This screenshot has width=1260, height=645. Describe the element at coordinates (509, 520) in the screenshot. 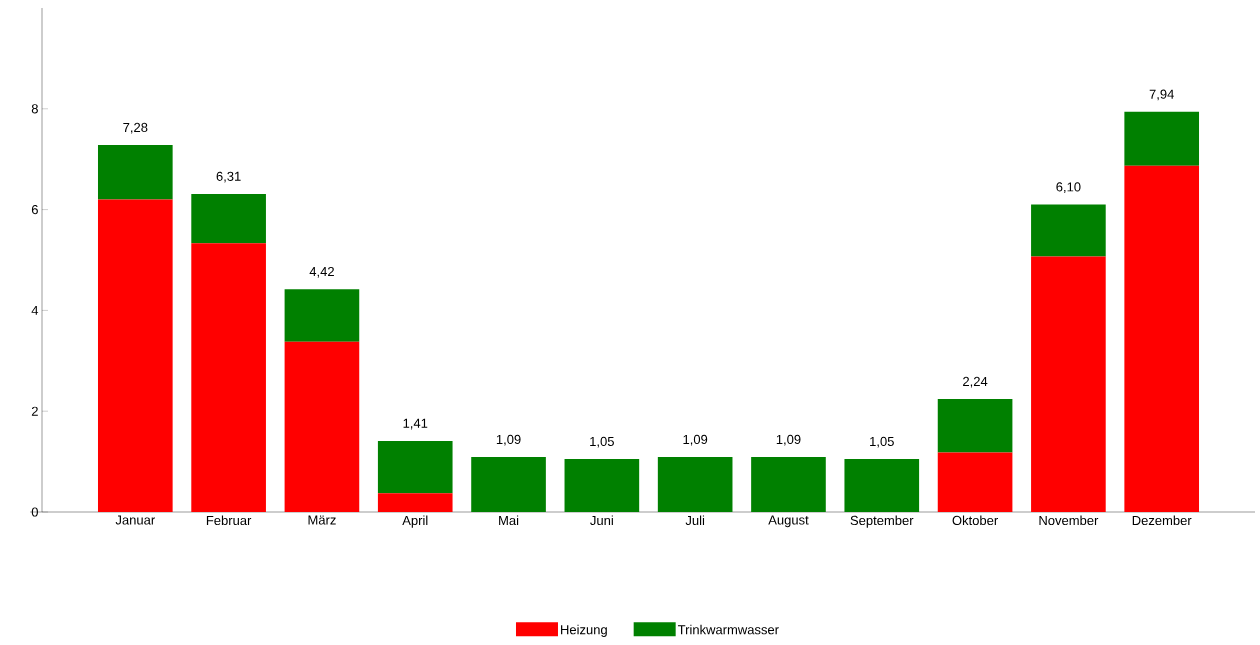

I see `x-tick-label: Mai` at that location.